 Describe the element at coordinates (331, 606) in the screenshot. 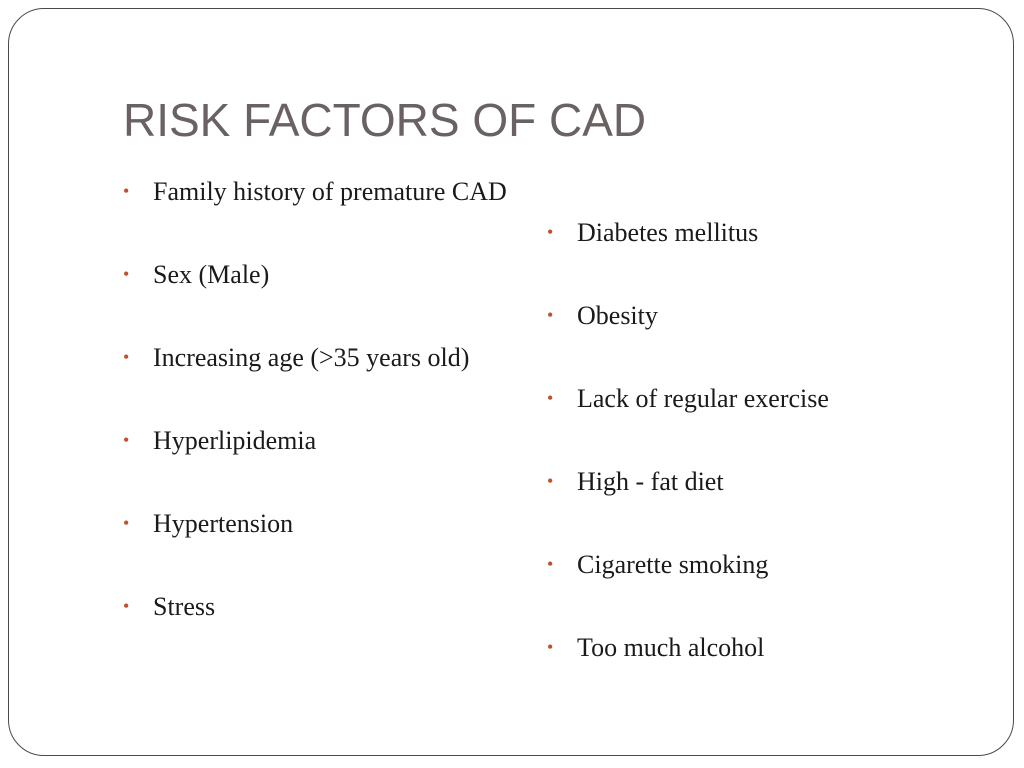

I see `list-item: • Stress` at that location.